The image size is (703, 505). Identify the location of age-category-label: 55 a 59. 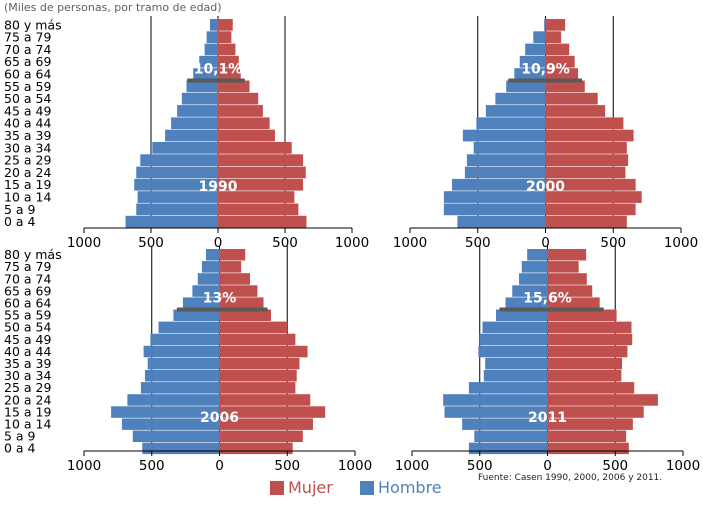
(27, 86).